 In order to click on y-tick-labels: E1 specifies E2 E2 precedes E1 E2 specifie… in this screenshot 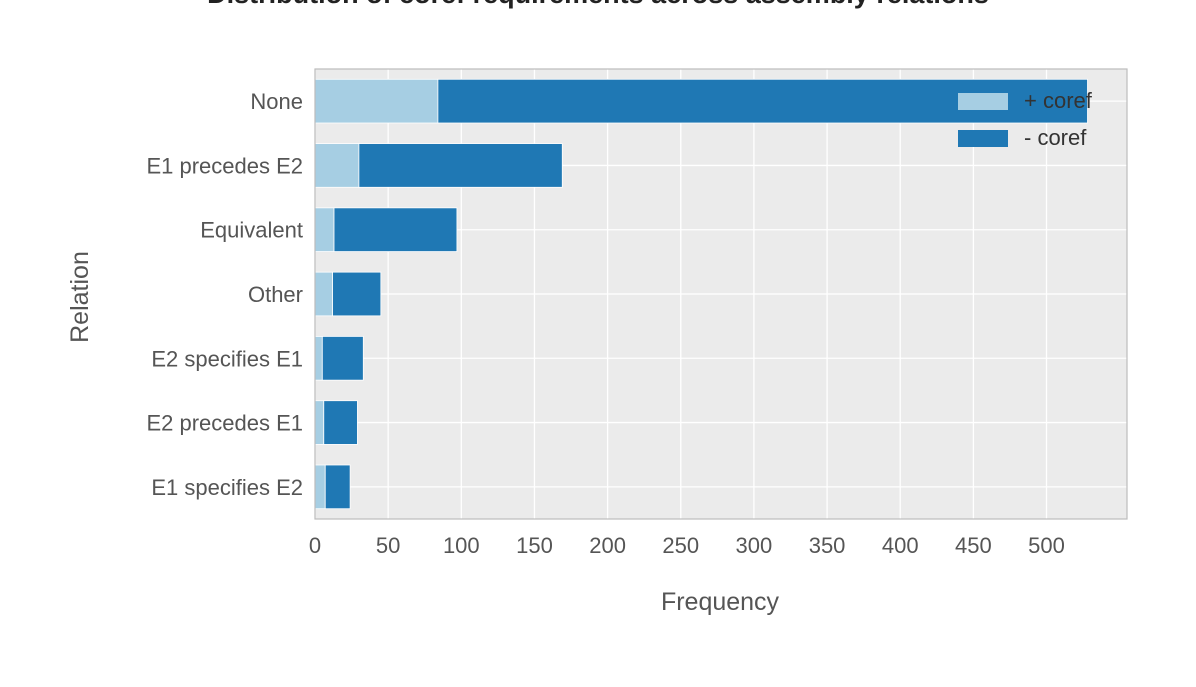, I will do `click(224, 294)`.